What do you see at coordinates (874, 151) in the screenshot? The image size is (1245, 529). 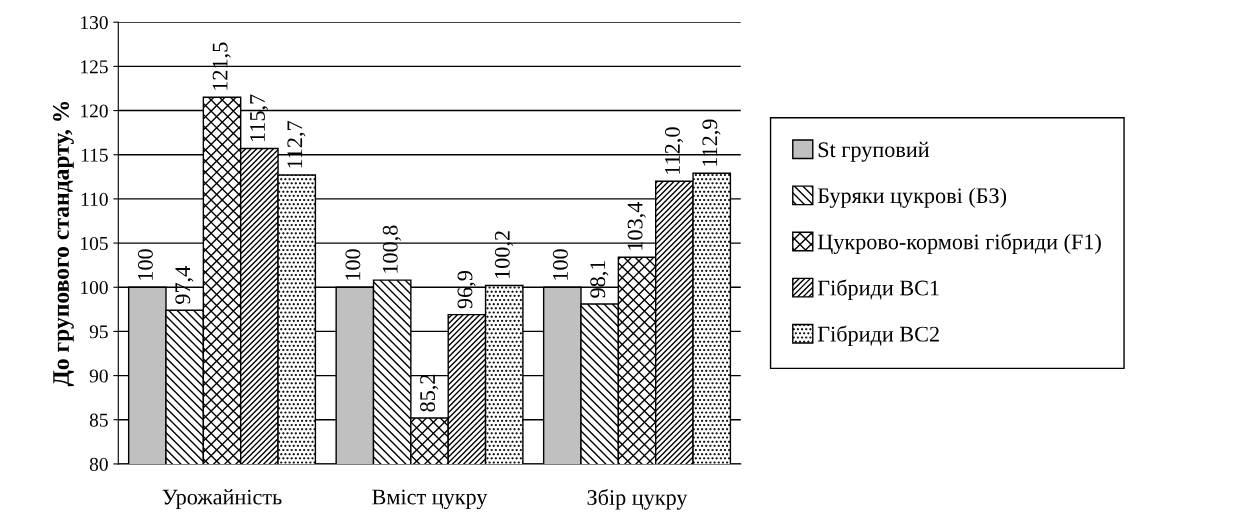 I see `legend-label: St груповий` at bounding box center [874, 151].